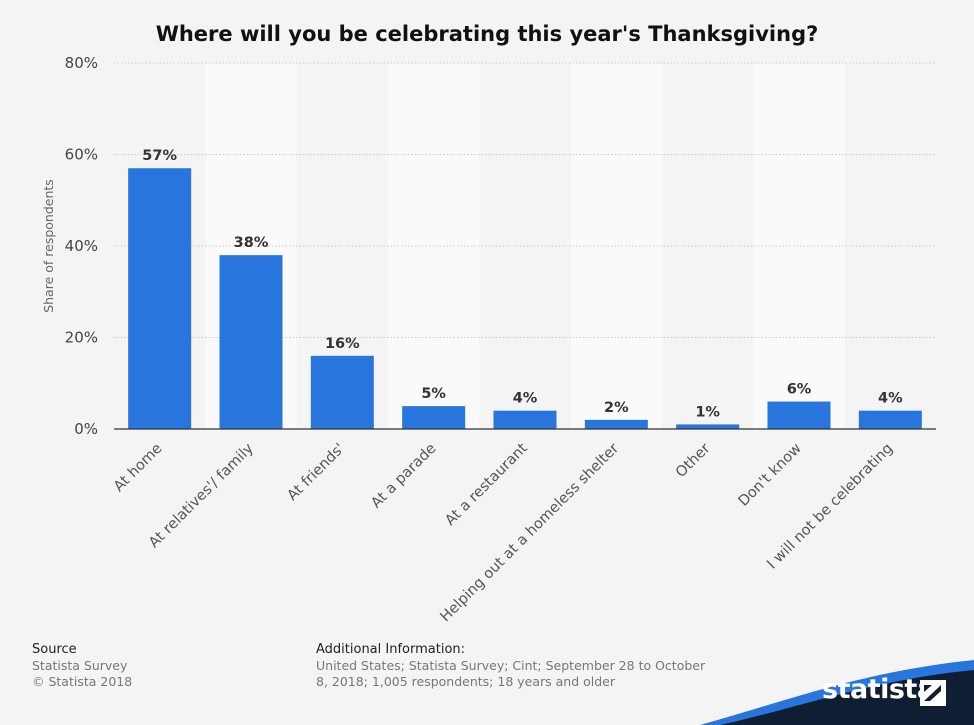 This screenshot has height=725, width=974. I want to click on x-tick-label: Other, so click(693, 460).